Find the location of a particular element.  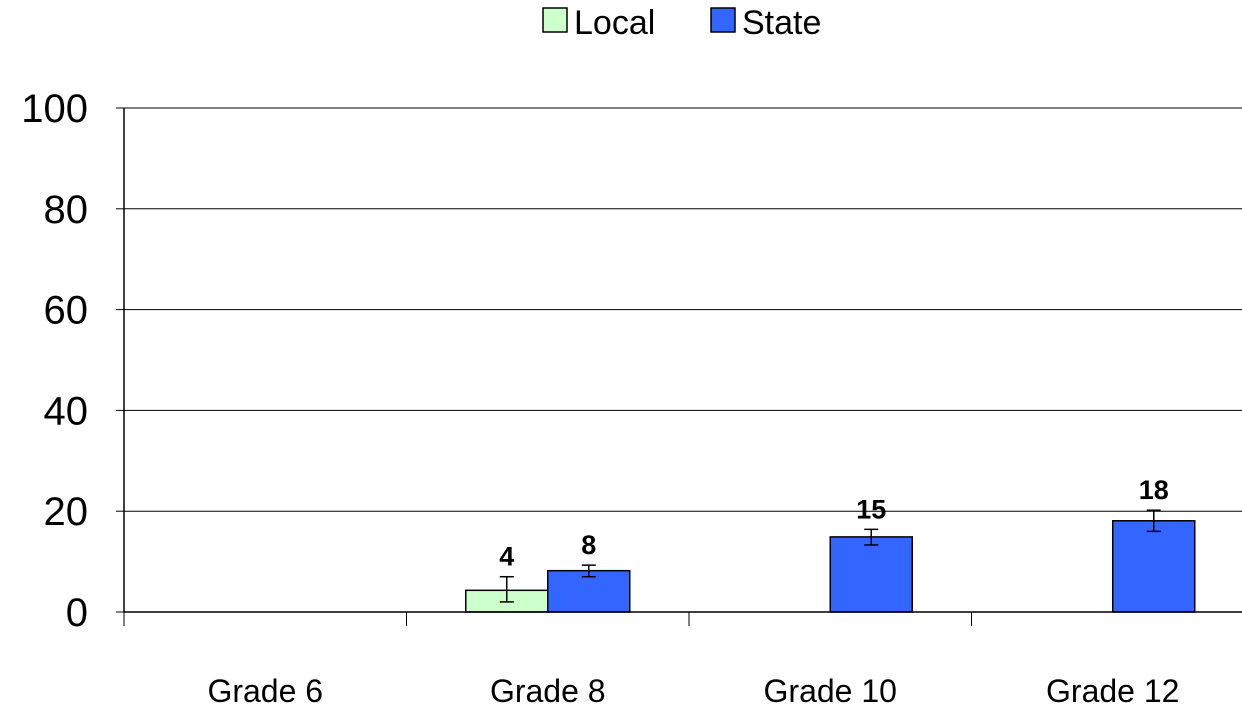

legend: Local State is located at coordinates (681, 23).